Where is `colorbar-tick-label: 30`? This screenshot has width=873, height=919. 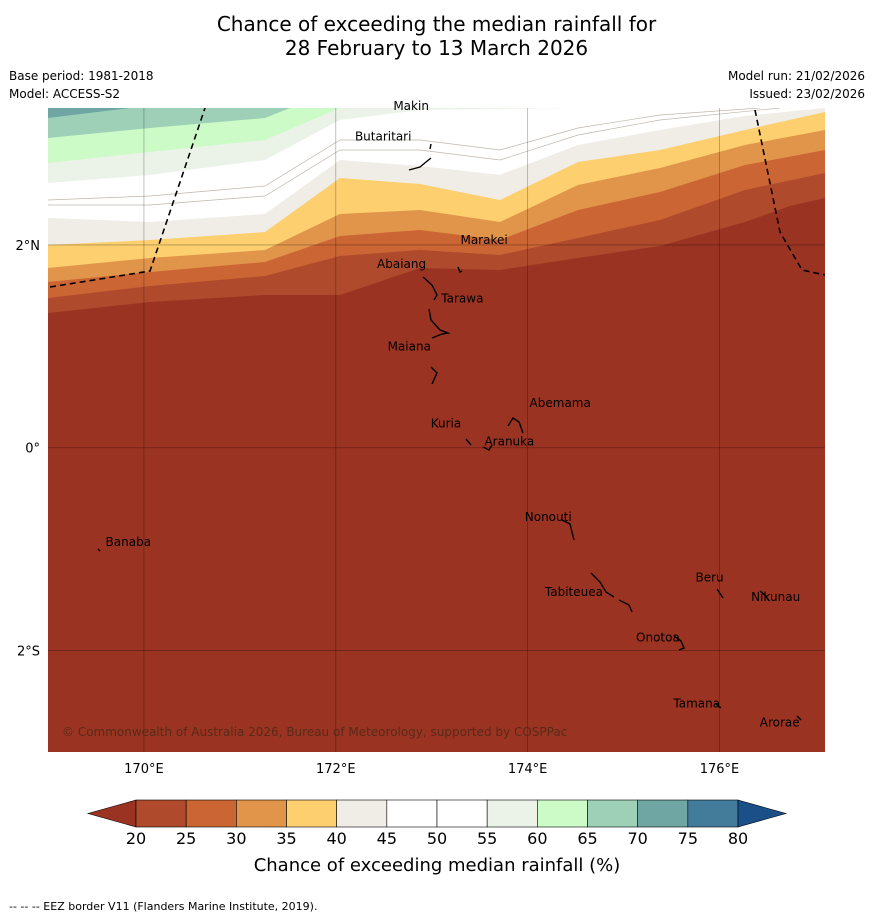 colorbar-tick-label: 30 is located at coordinates (236, 838).